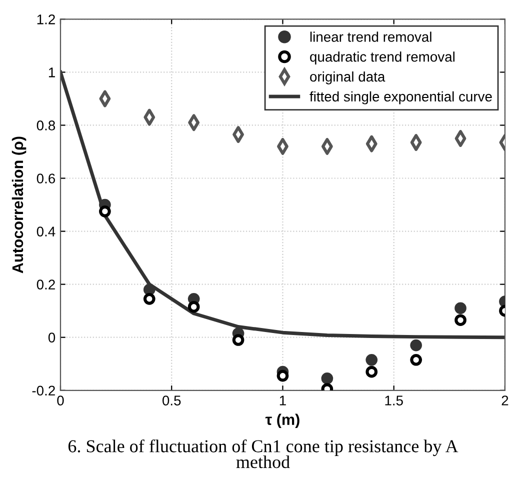 The width and height of the screenshot is (526, 479). I want to click on legend-label: fitted single exponential curve, so click(401, 97).